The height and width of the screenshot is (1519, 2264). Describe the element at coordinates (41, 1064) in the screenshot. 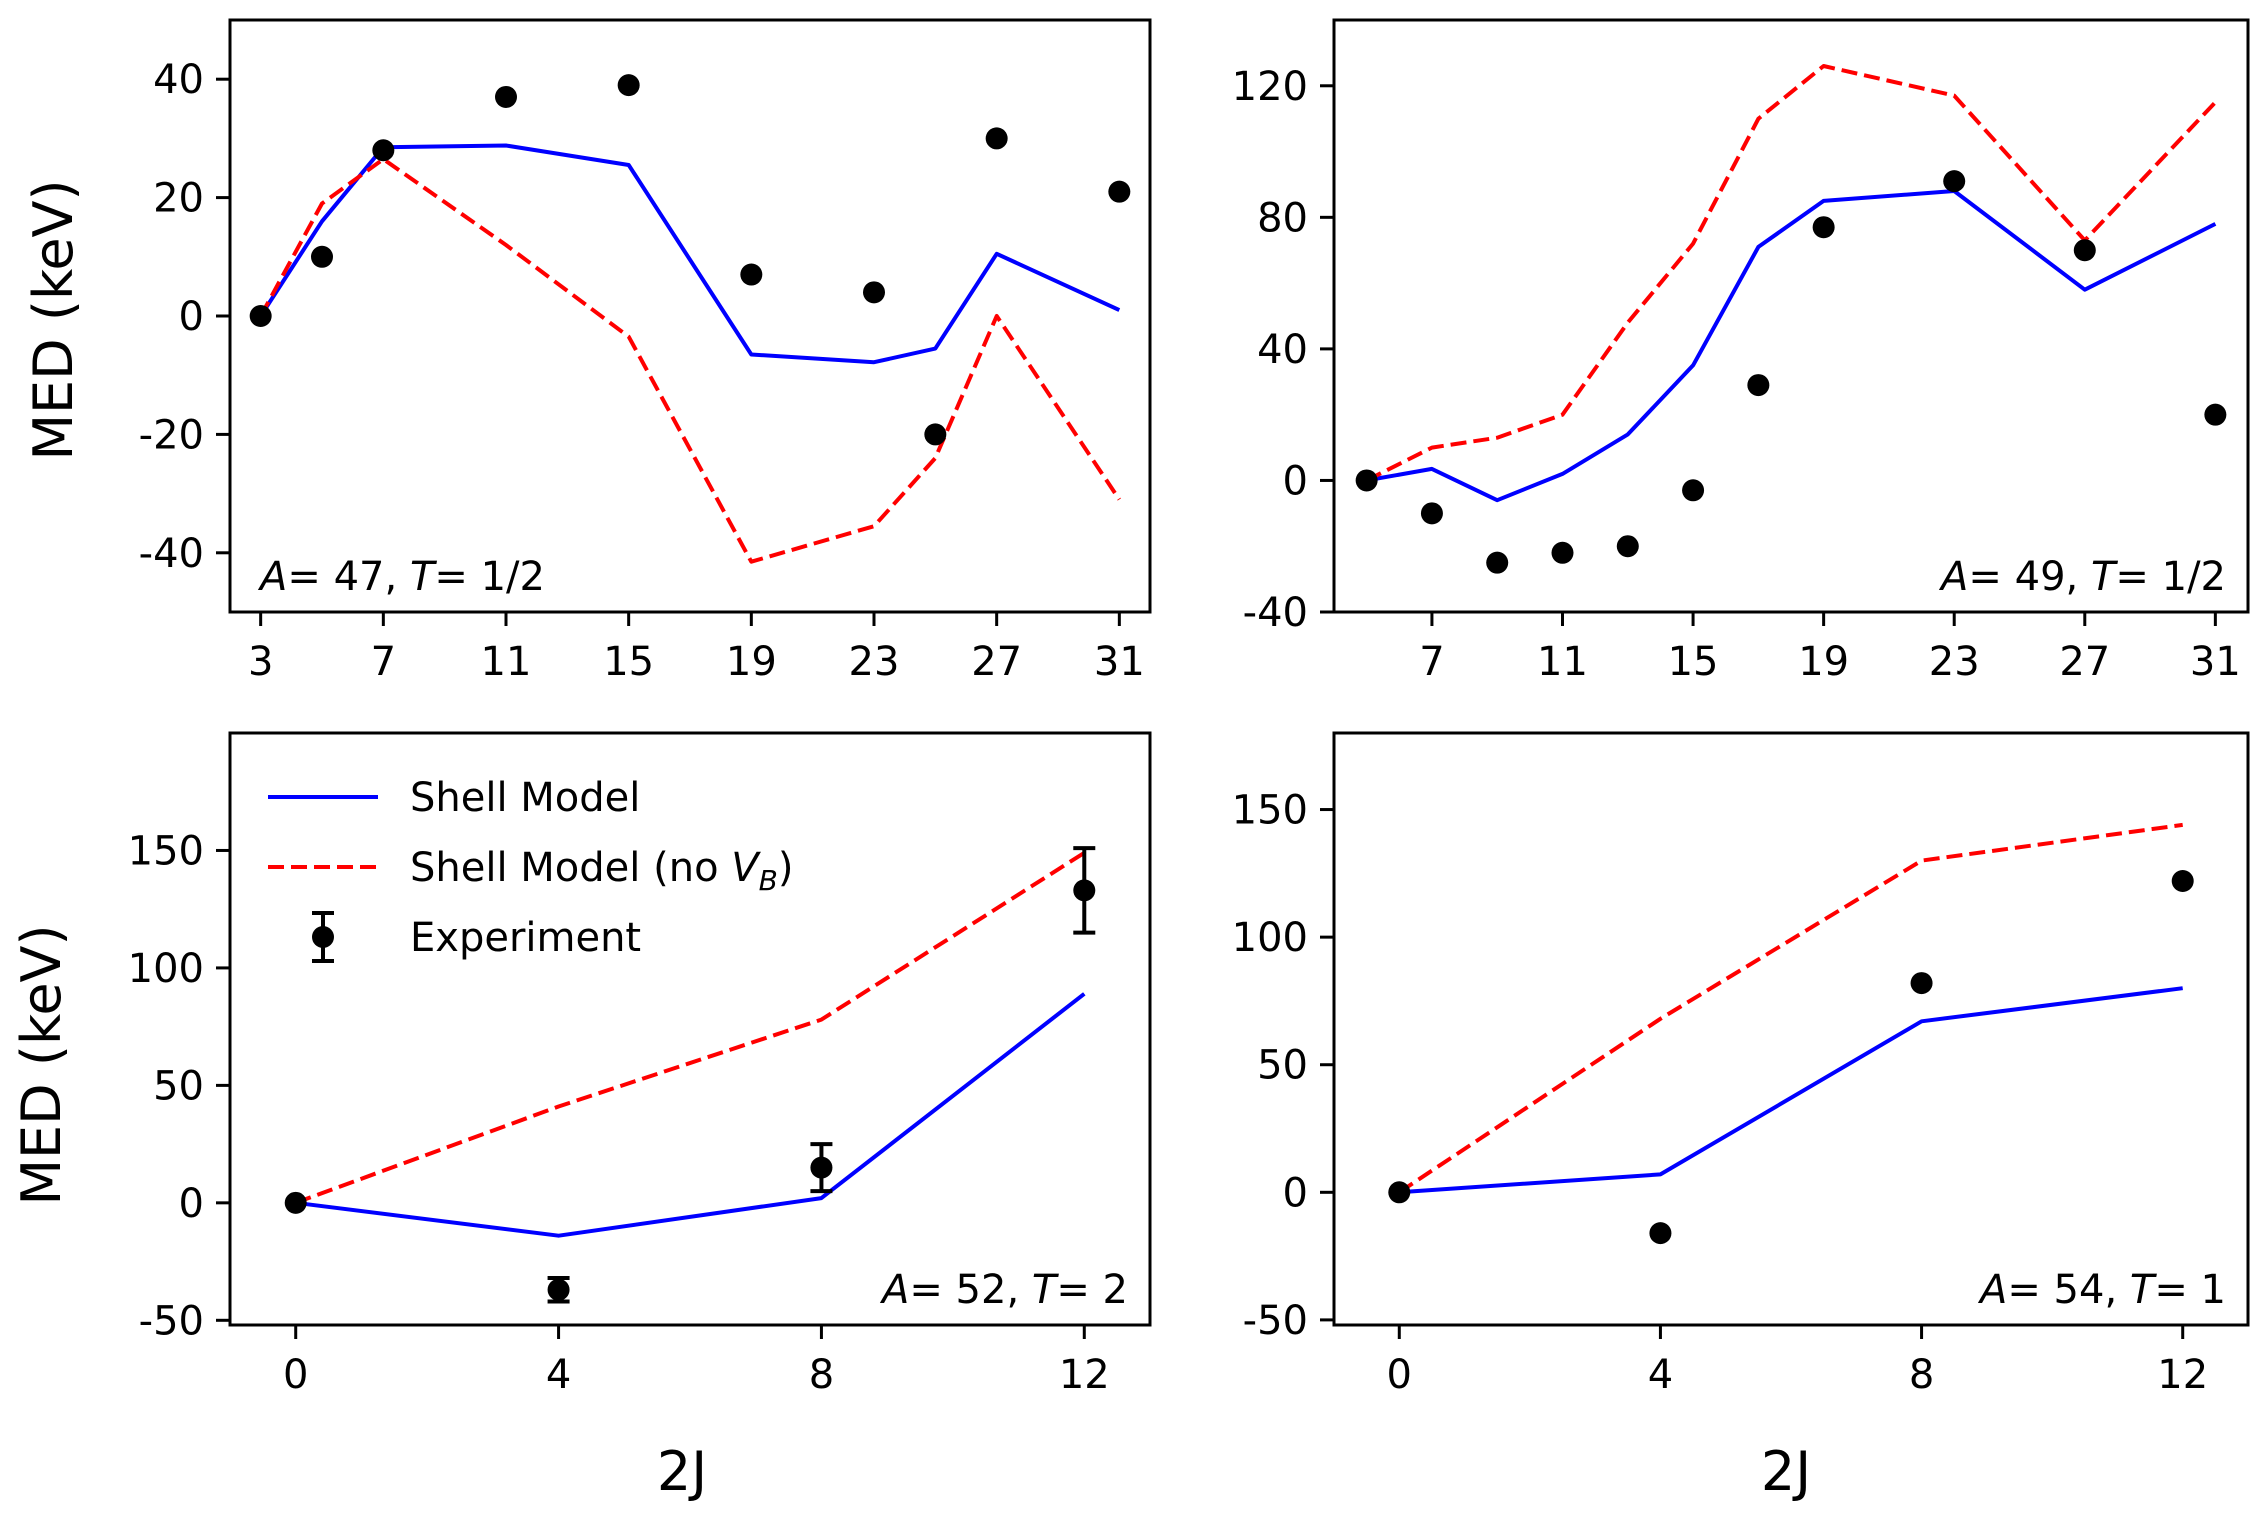

I see `ylabel-bottom: MED (keV)` at that location.